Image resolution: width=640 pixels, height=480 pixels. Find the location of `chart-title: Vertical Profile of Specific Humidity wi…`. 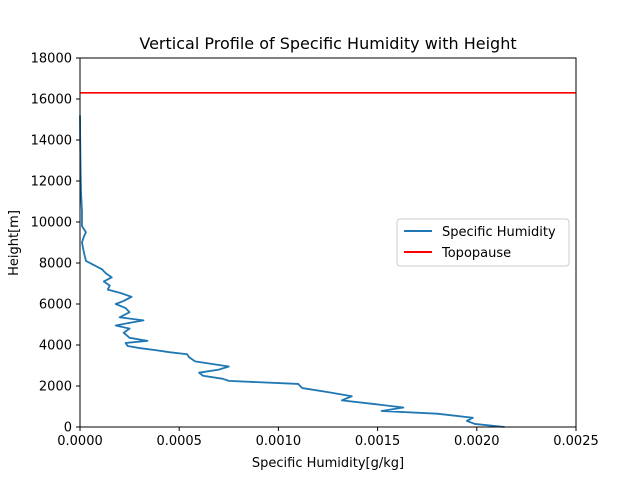

chart-title: Vertical Profile of Specific Humidity wi… is located at coordinates (327, 43).